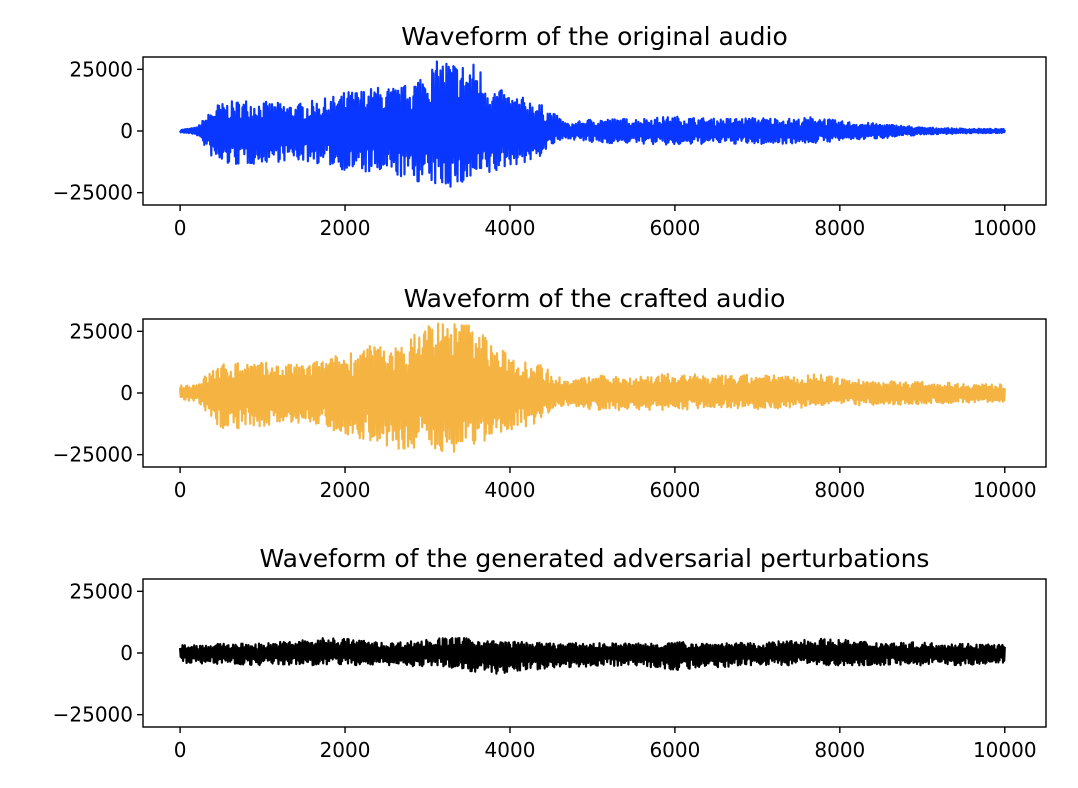  Describe the element at coordinates (674, 750) in the screenshot. I see `x-tick-label-perturbation: 6000` at that location.